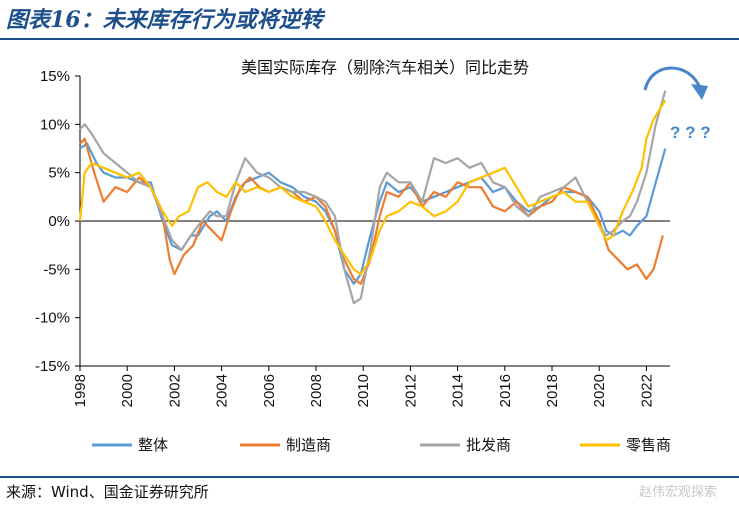  Describe the element at coordinates (369, 39) in the screenshot. I see `title-divider` at that location.